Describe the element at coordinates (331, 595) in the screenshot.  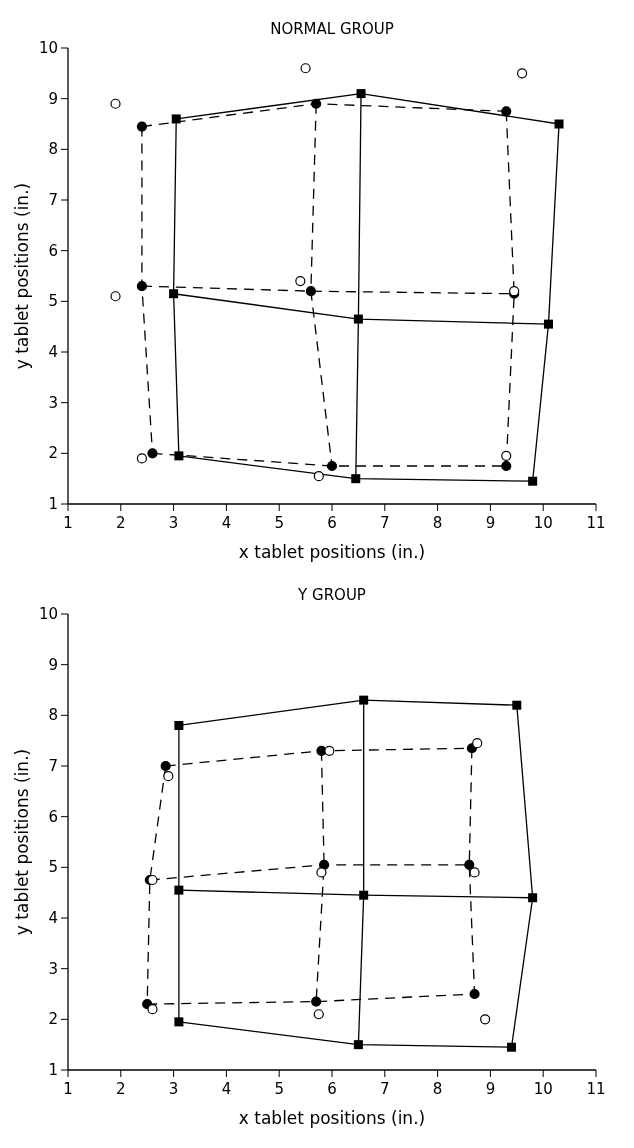
I see `chart-title: Y GROUP` at that location.